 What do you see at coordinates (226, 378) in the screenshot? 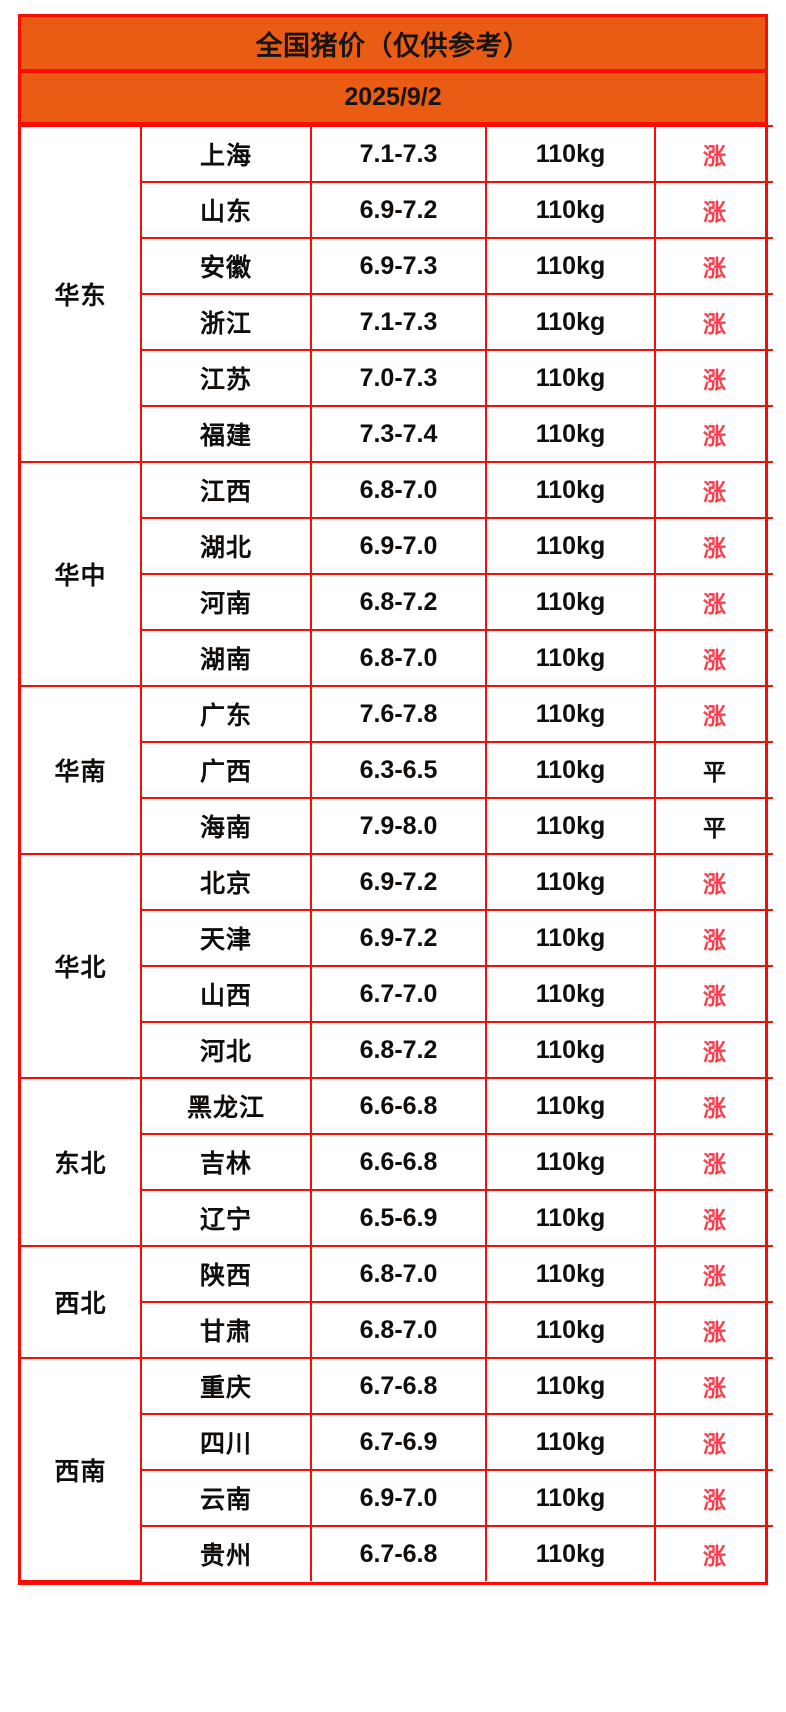
I see `province-cell: 江苏` at bounding box center [226, 378].